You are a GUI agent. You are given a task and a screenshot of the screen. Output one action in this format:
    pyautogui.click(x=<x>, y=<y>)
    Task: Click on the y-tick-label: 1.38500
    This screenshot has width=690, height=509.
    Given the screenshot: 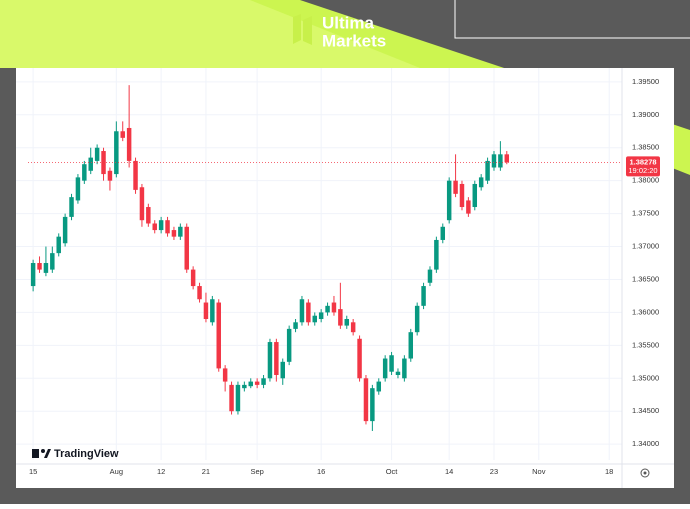 What is the action you would take?
    pyautogui.click(x=645, y=147)
    